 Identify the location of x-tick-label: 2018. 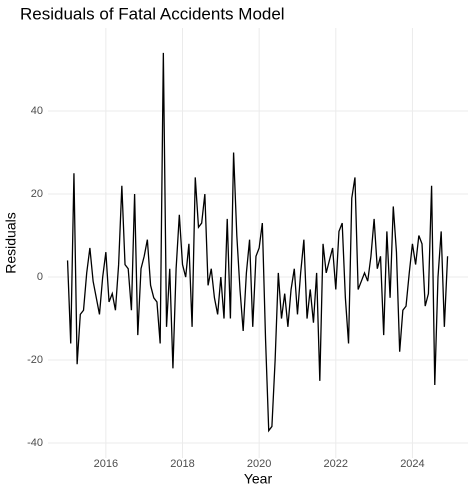
(182, 464).